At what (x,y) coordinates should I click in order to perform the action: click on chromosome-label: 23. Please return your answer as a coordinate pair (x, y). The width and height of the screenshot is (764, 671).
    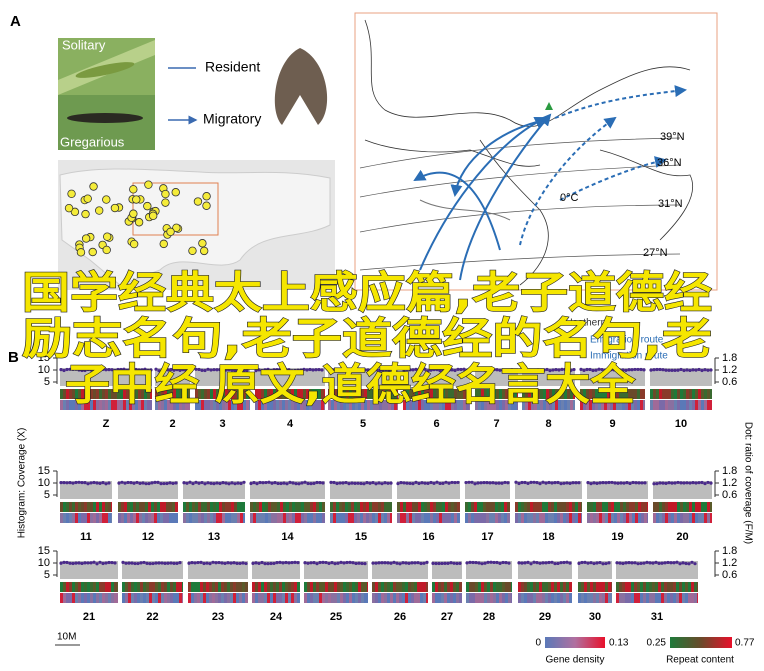
    Looking at the image, I should click on (218, 617).